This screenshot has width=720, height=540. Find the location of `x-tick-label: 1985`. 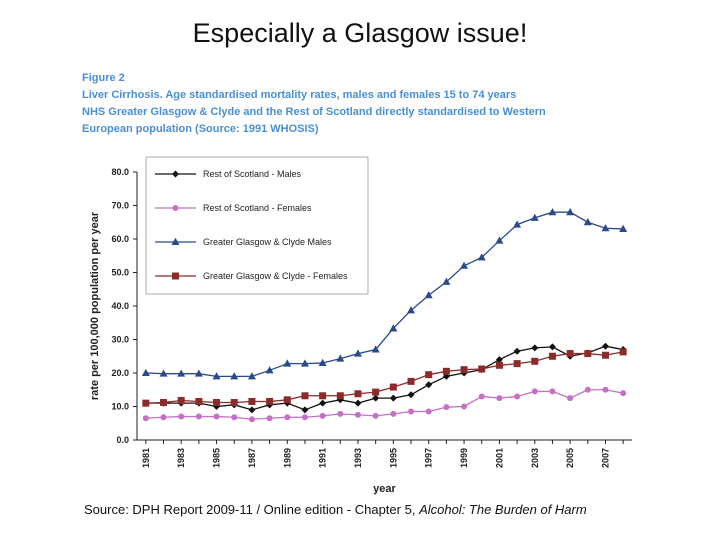

x-tick-label: 1985 is located at coordinates (217, 458).